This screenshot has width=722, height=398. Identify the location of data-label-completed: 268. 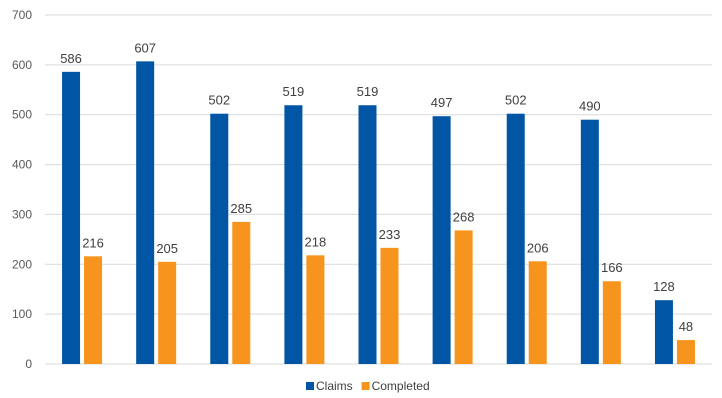
(464, 216).